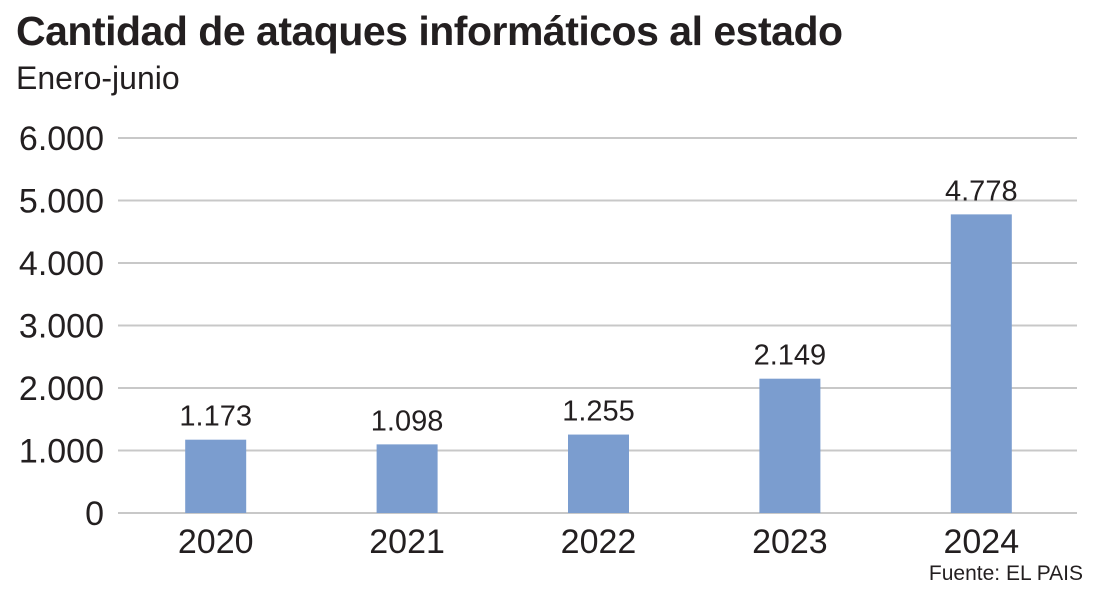  What do you see at coordinates (94, 514) in the screenshot?
I see `y-tick-label: 0` at bounding box center [94, 514].